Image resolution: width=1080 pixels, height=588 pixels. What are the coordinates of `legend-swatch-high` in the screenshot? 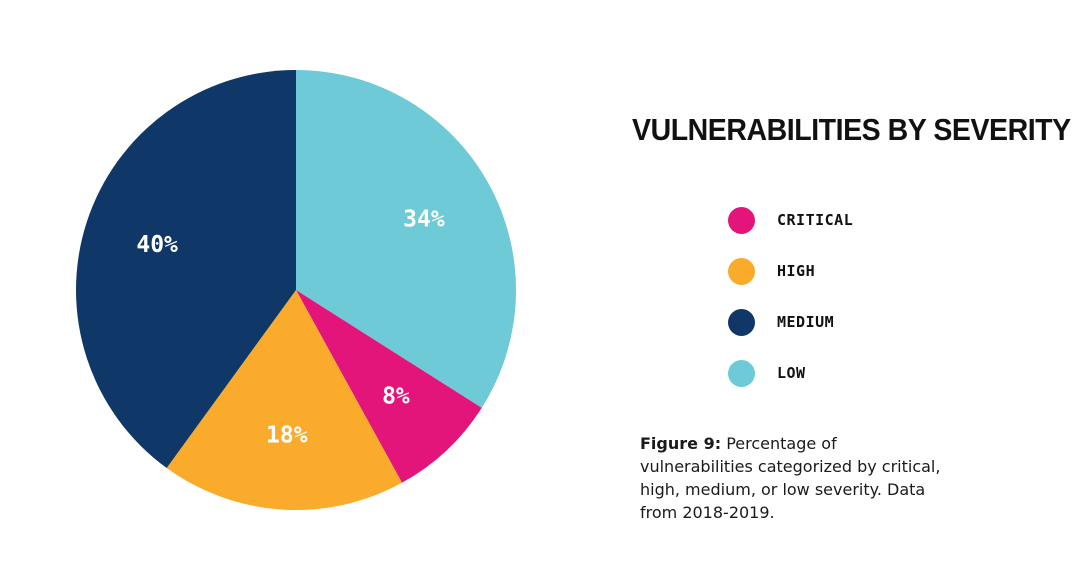 It's located at (741, 271).